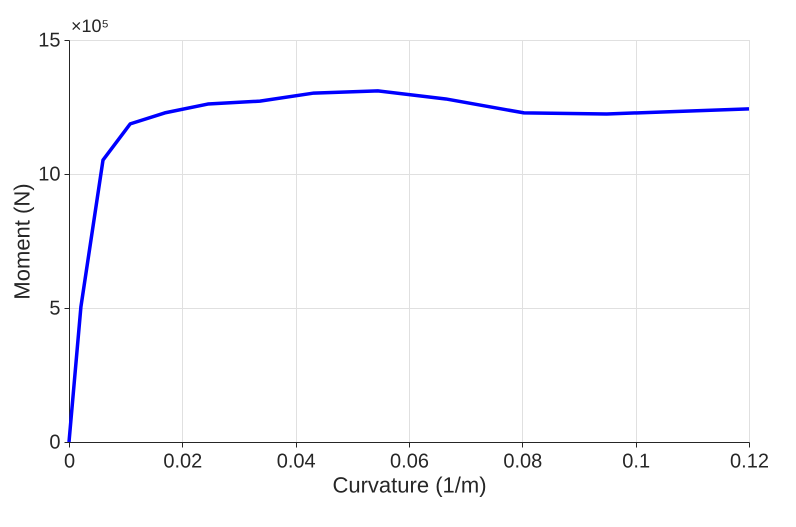  Describe the element at coordinates (522, 461) in the screenshot. I see `x-tick-label: 0.08` at that location.